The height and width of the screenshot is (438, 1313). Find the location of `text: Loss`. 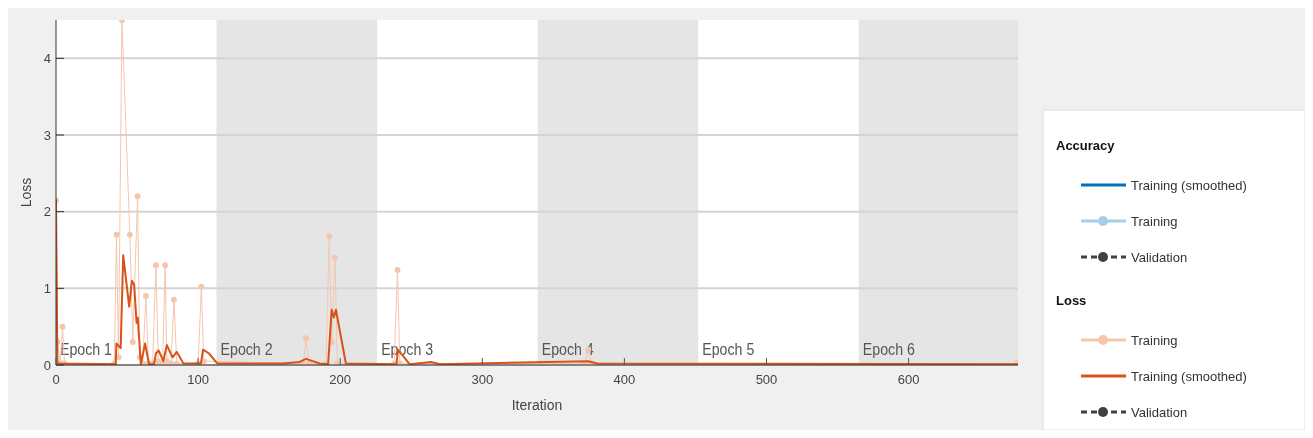

text: Loss is located at coordinates (1071, 300).